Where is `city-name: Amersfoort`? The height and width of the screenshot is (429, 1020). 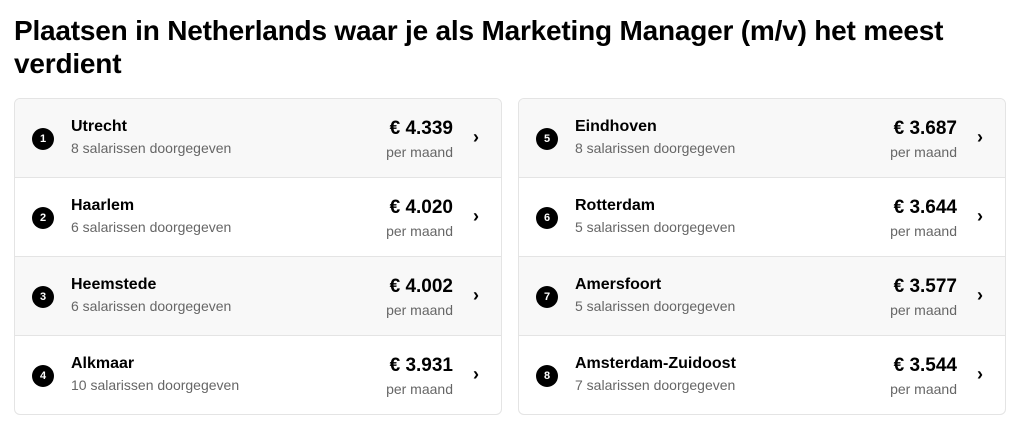
city-name: Amersfoort is located at coordinates (618, 284).